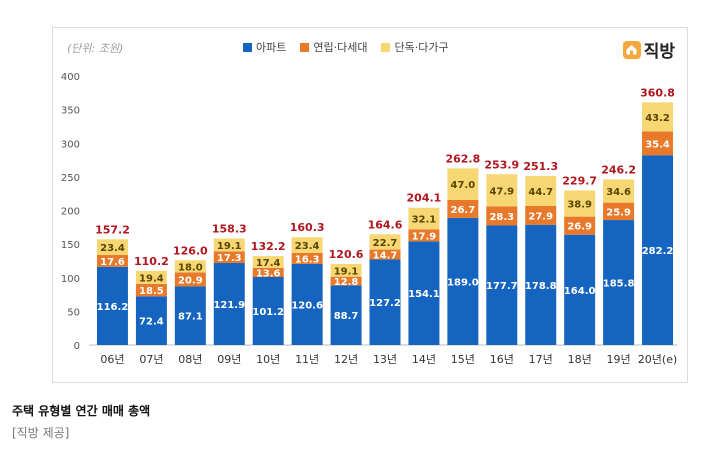 The image size is (719, 449). Describe the element at coordinates (541, 286) in the screenshot. I see `data-label-0-11: 178.8` at that location.